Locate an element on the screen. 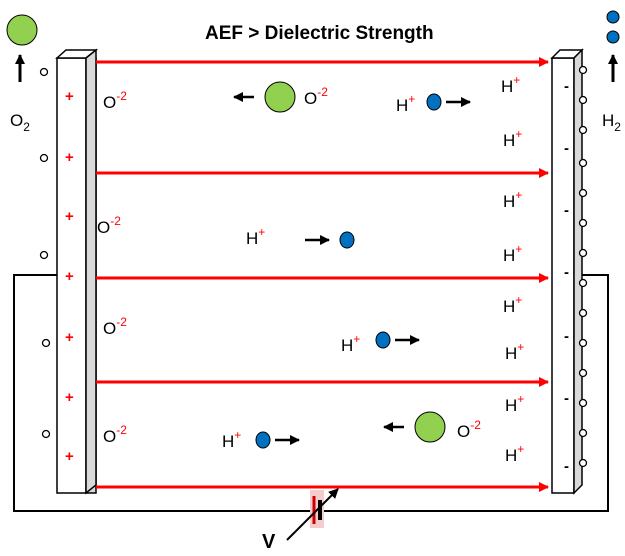  cathode-bubbles is located at coordinates (583, 266).